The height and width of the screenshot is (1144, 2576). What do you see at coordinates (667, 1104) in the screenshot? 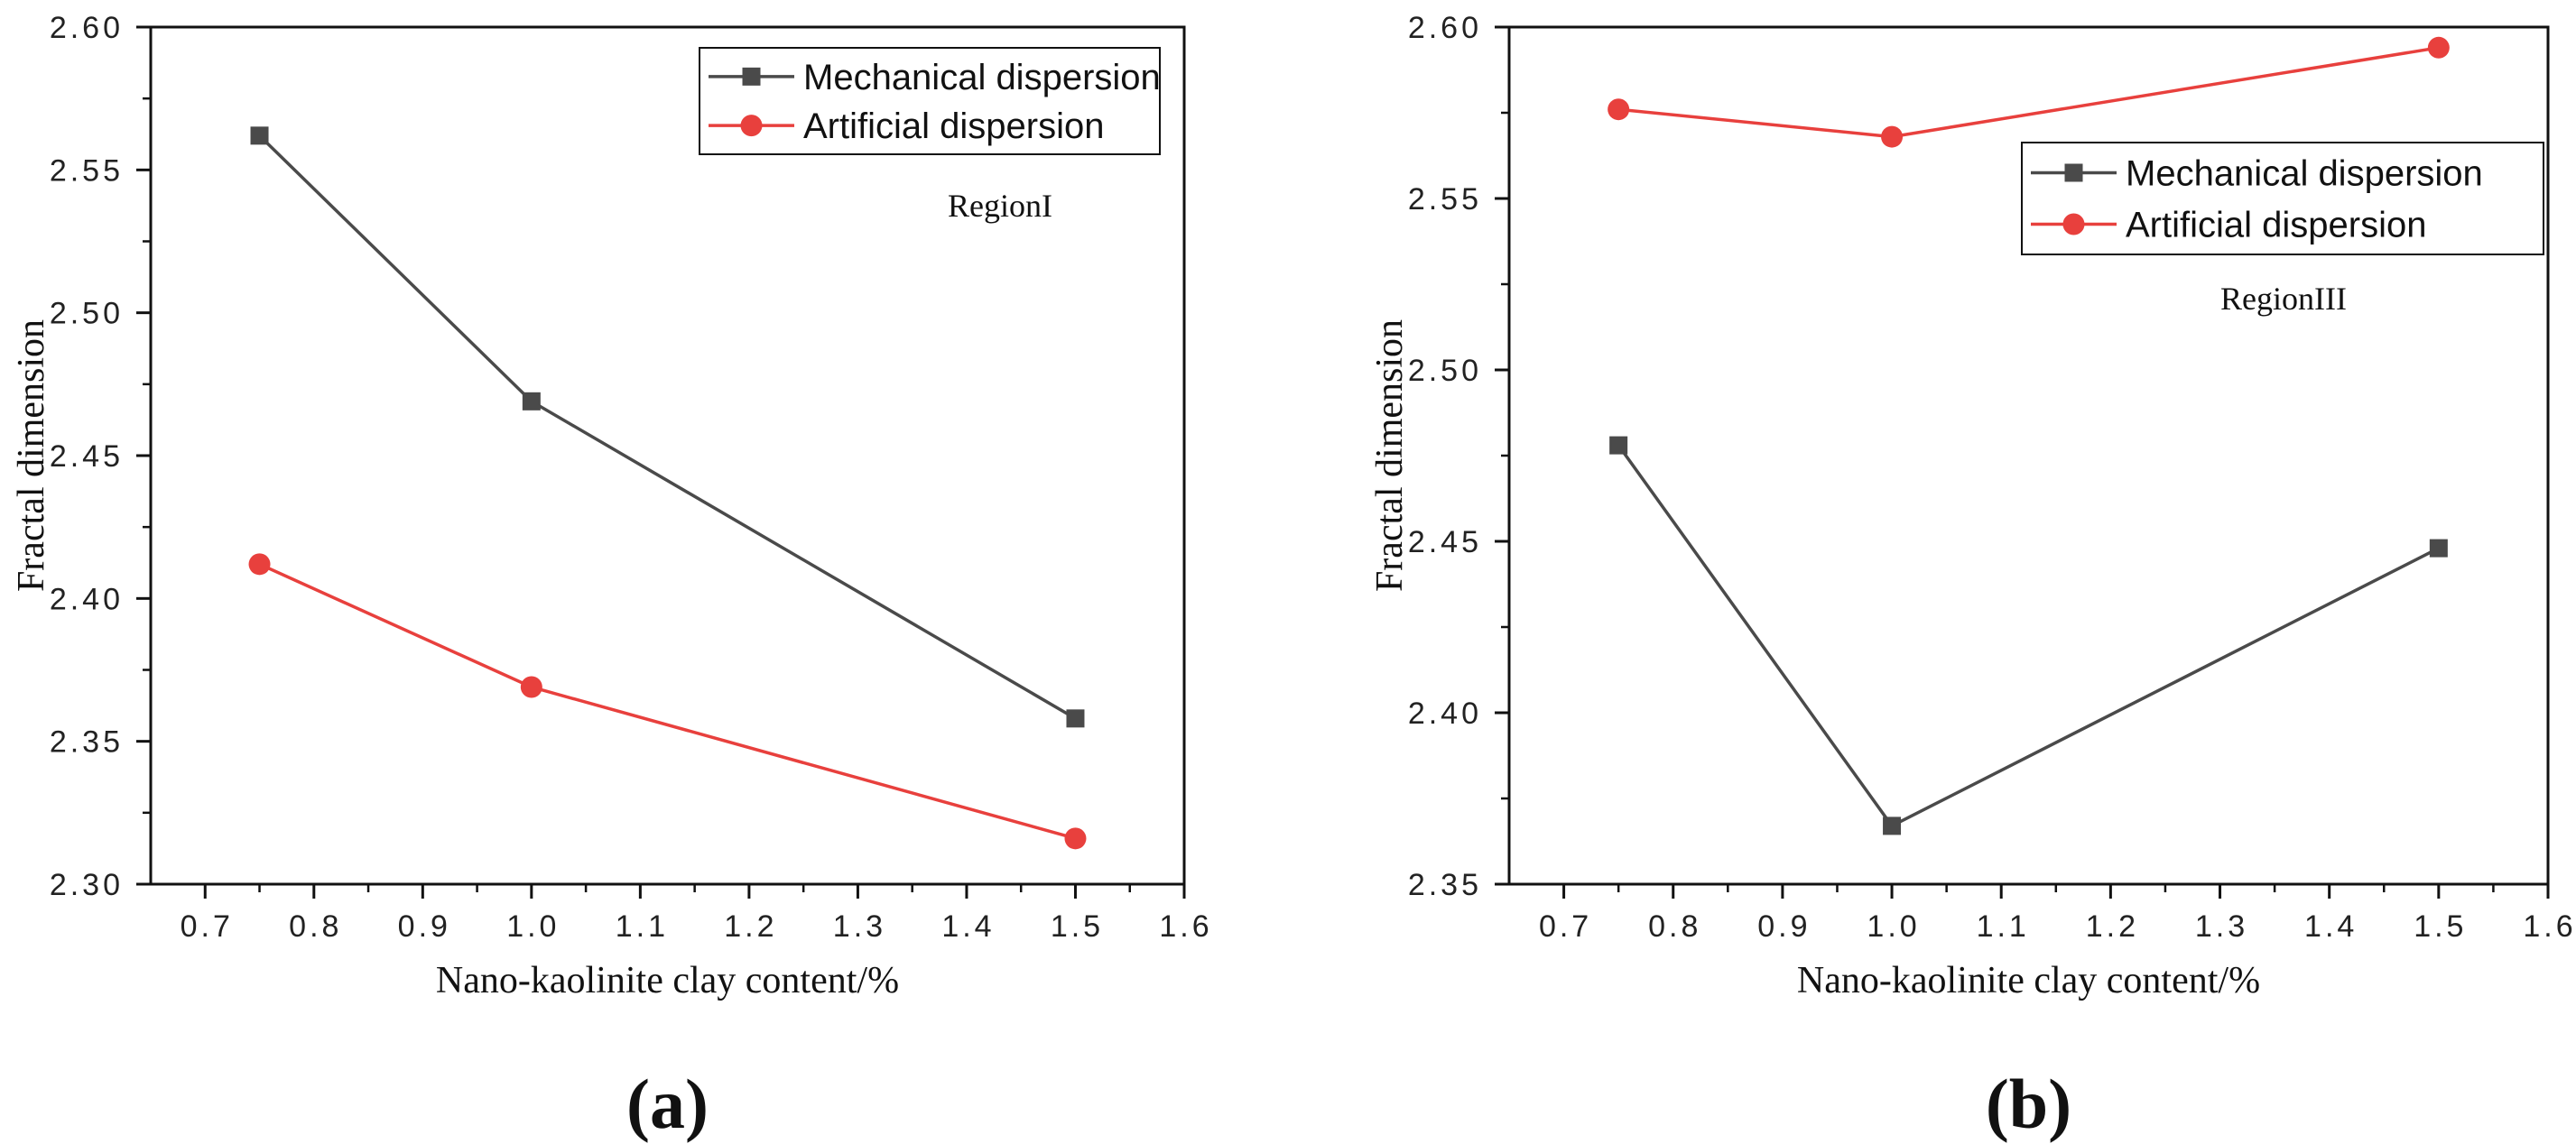
I see `panel-label: (a)` at bounding box center [667, 1104].